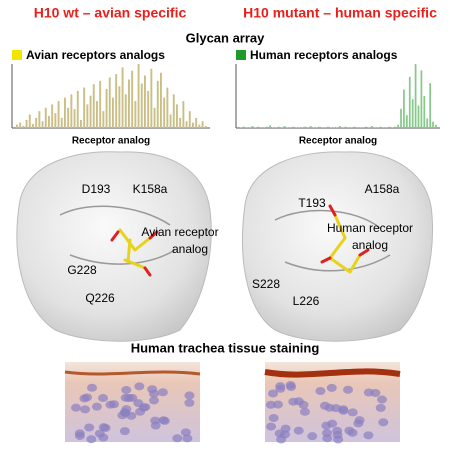  Describe the element at coordinates (225, 347) in the screenshot. I see `tissue-title: Human trachea tissue staining` at that location.